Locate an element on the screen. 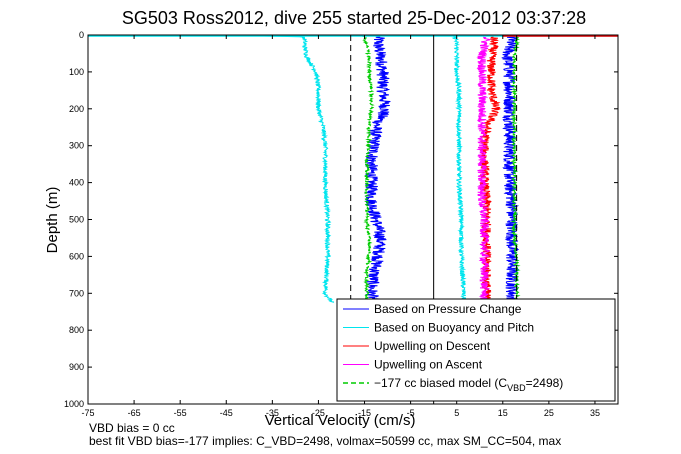 This screenshot has width=681, height=454. x-tick-label: -55 is located at coordinates (180, 413).